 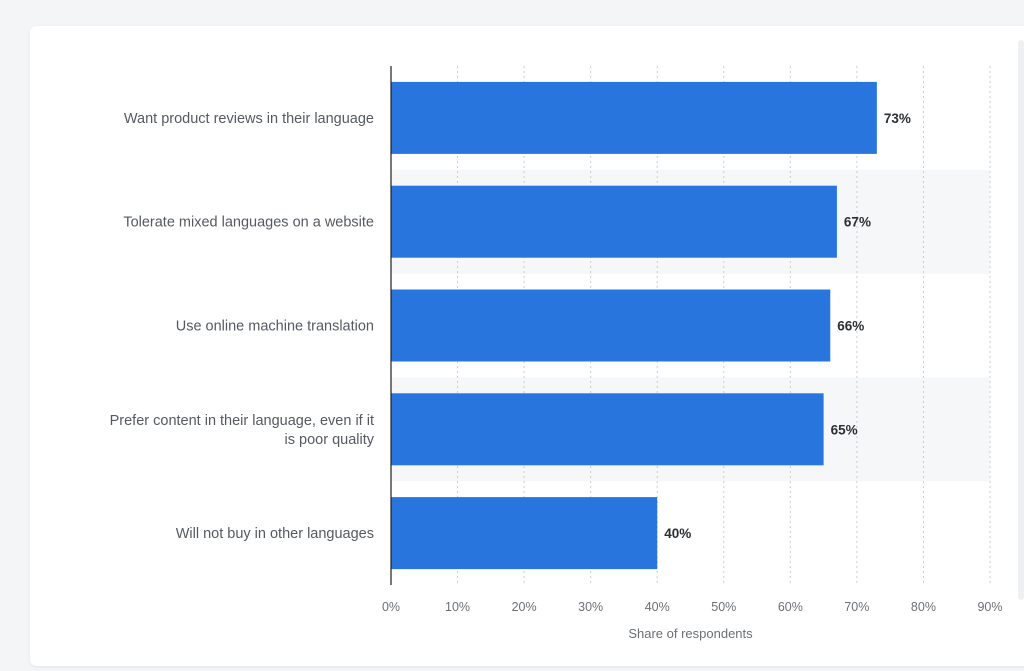 I want to click on bar-value-label: 67%, so click(x=857, y=222).